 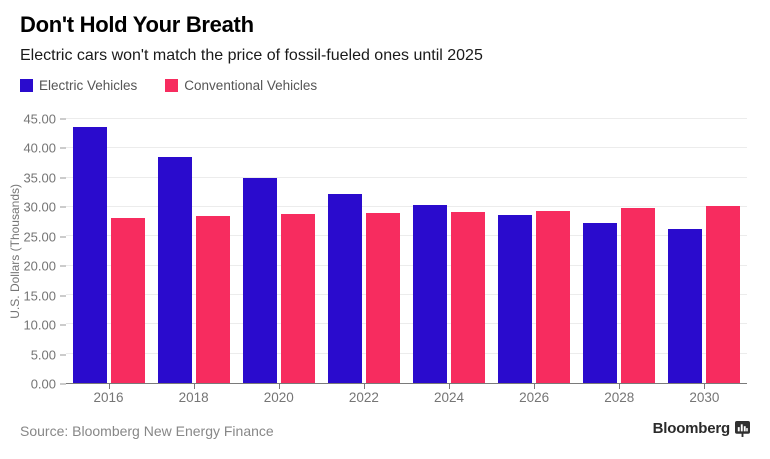 I want to click on legend-swatch-electric, so click(x=26, y=85).